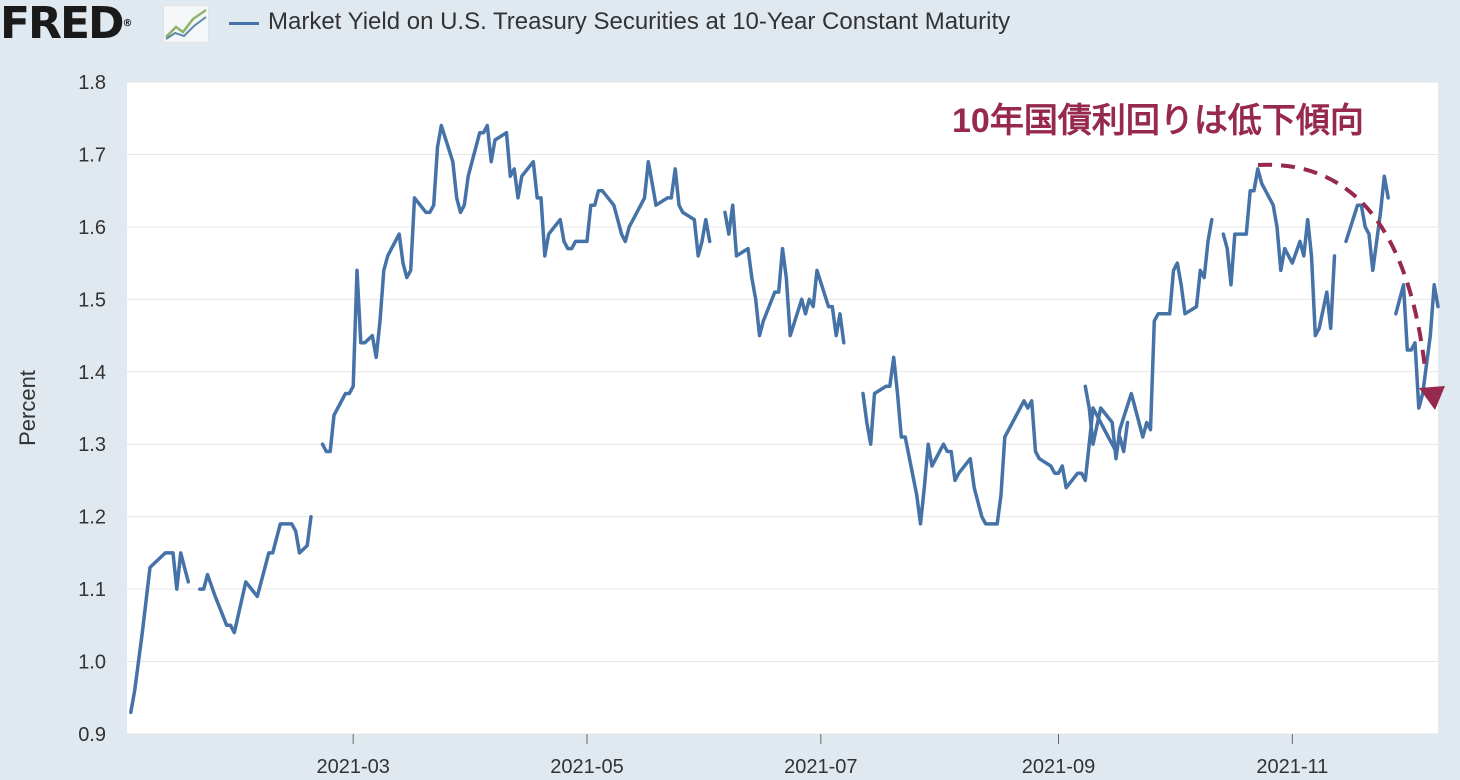 The height and width of the screenshot is (780, 1460). Describe the element at coordinates (186, 24) in the screenshot. I see `fred-line-graph-icon` at that location.